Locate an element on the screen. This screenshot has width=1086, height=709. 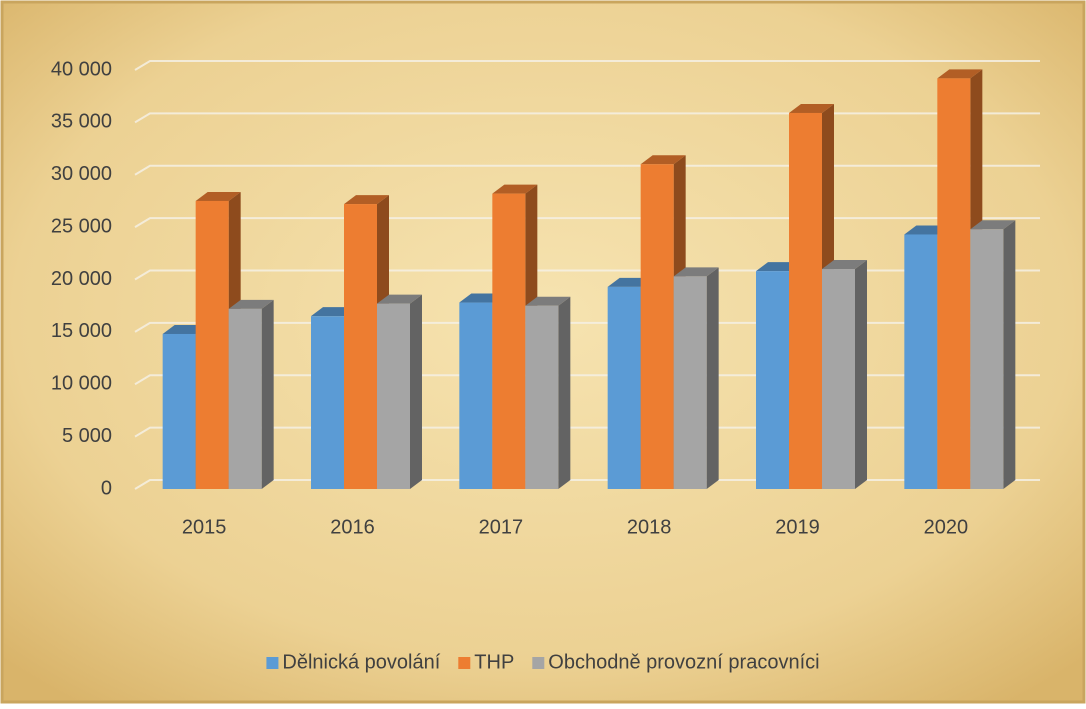
x-tick-label: 2017 is located at coordinates (501, 527).